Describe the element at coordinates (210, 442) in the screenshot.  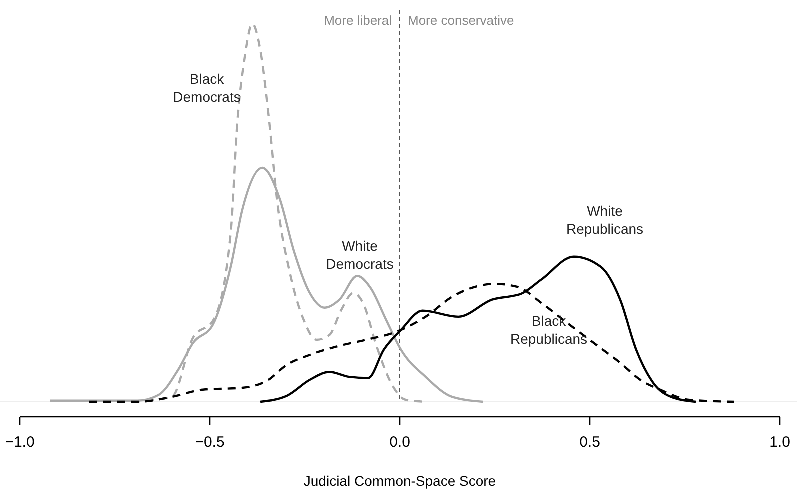
I see `x-tick-label: −0.5` at that location.